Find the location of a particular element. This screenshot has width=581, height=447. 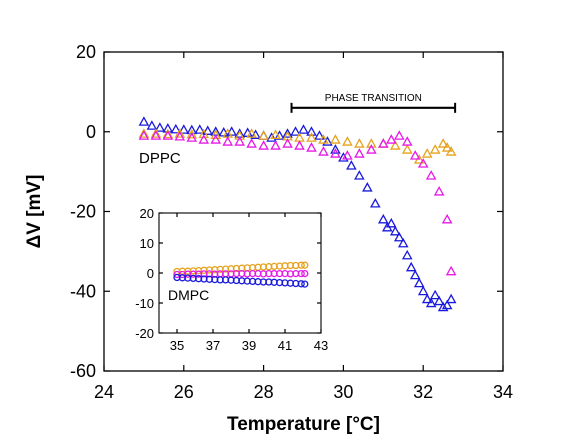

main-x-tick-label: 34 is located at coordinates (503, 392).